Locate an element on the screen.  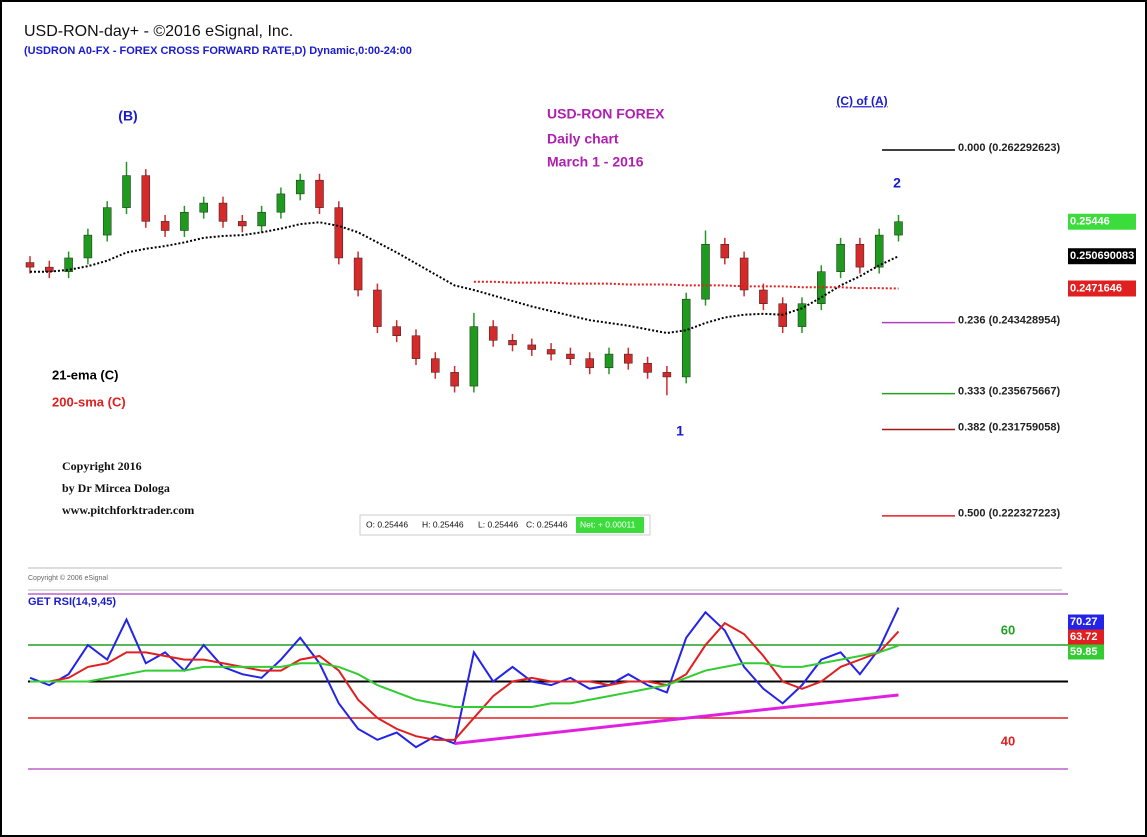
price-tag-label: 0.25446 is located at coordinates (1090, 222).